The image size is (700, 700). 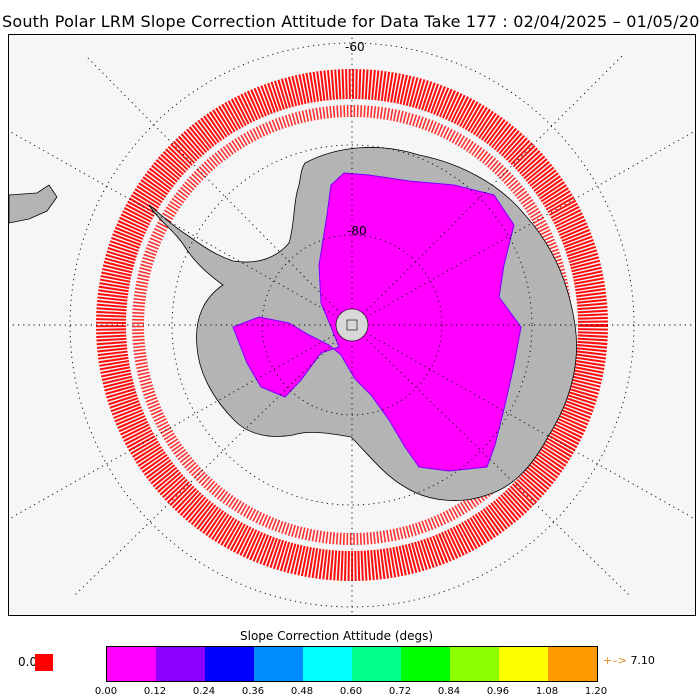 I want to click on colorbar-tick-label: 0.12, so click(x=155, y=691).